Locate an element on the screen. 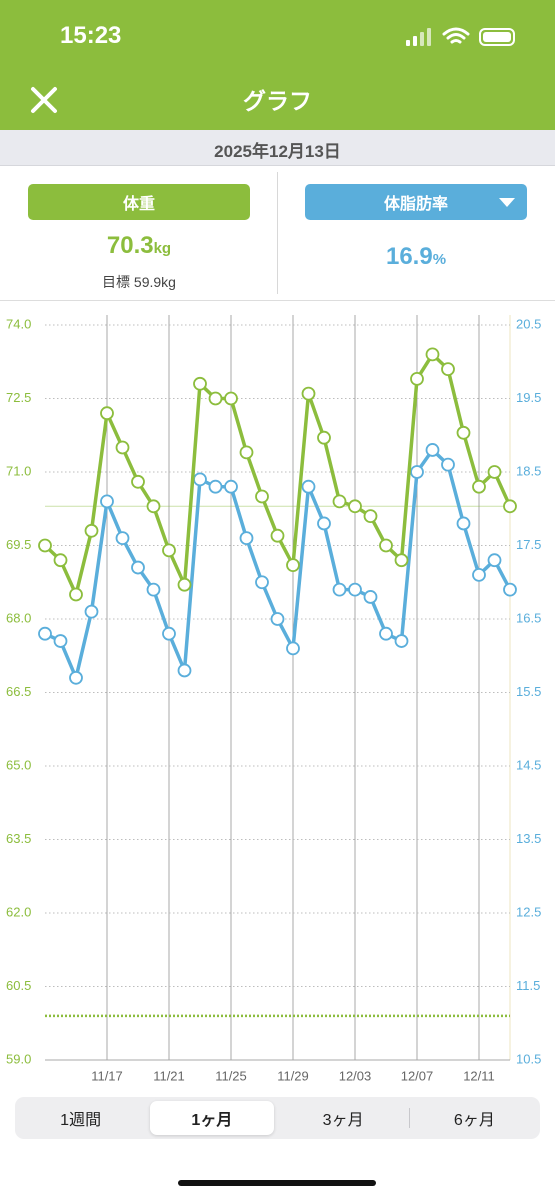 The width and height of the screenshot is (555, 1200). weight-value: 70.3kg is located at coordinates (139, 246).